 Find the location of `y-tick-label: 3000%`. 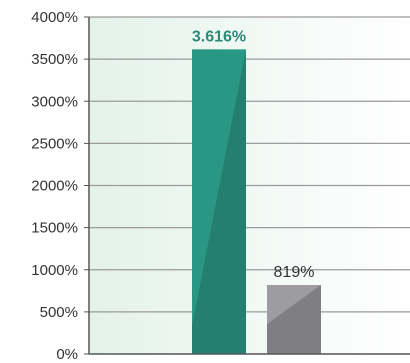

y-tick-label: 3000% is located at coordinates (54, 101).